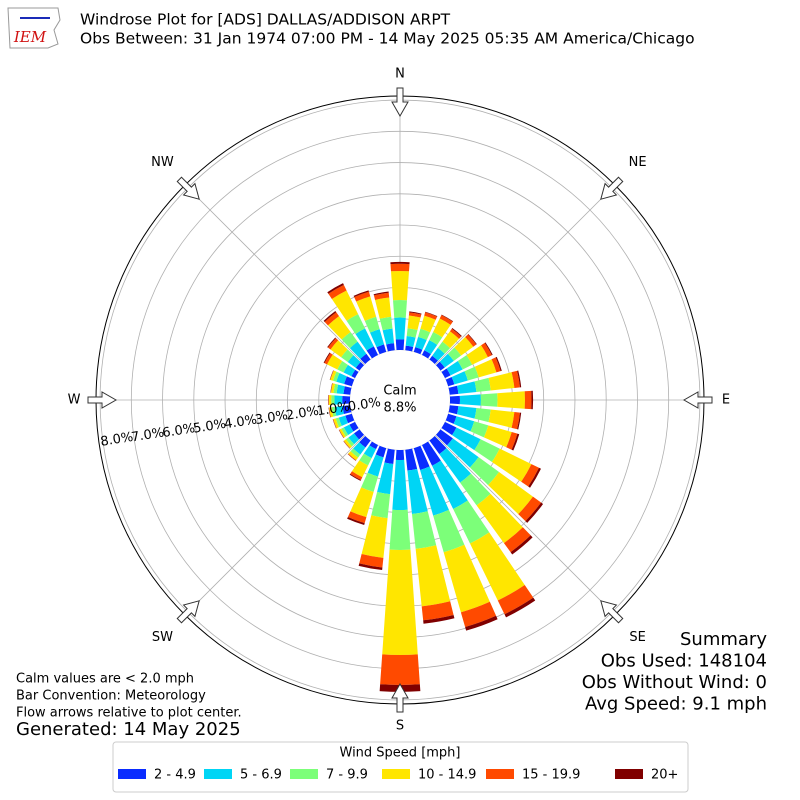 This screenshot has height=800, width=800. I want to click on note: Flow arrows relative to plot center., so click(129, 713).